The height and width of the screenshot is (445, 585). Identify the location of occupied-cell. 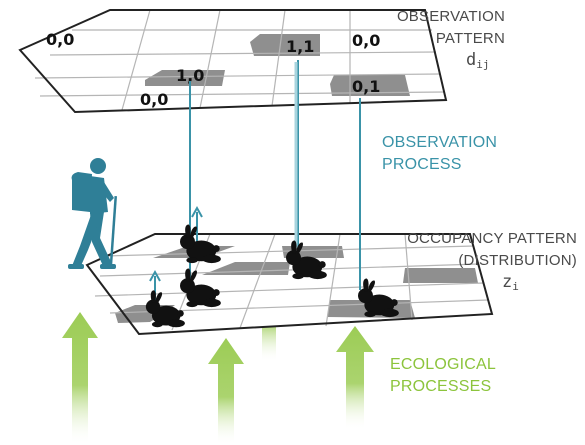
(440, 275).